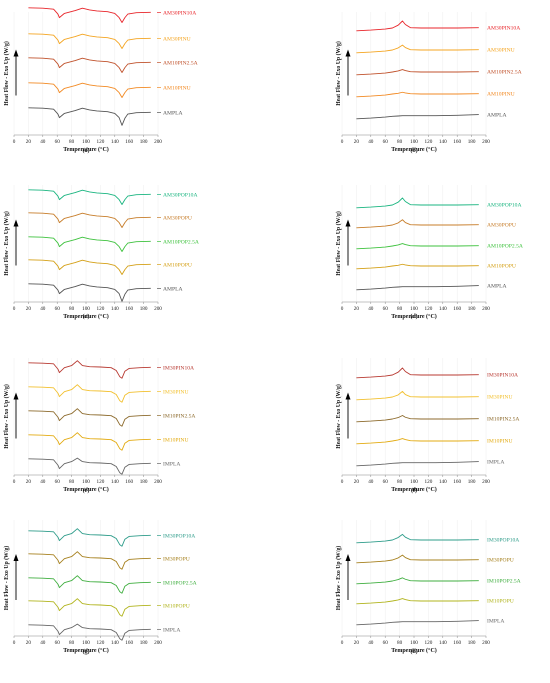  I want to click on series-label: AM10POPU, so click(501, 267).